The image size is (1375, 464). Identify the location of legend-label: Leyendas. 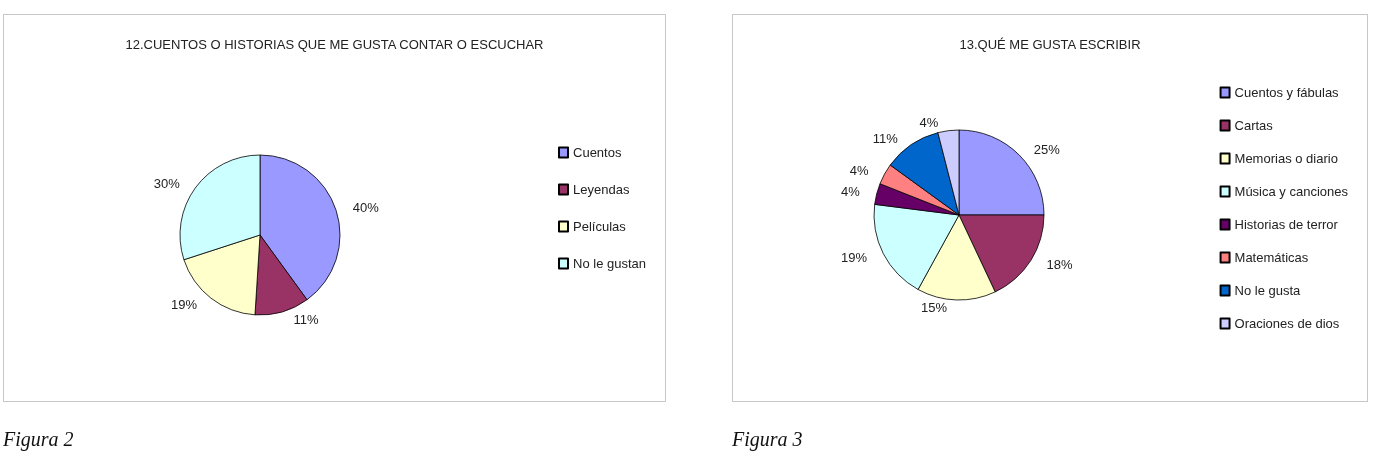
(601, 189).